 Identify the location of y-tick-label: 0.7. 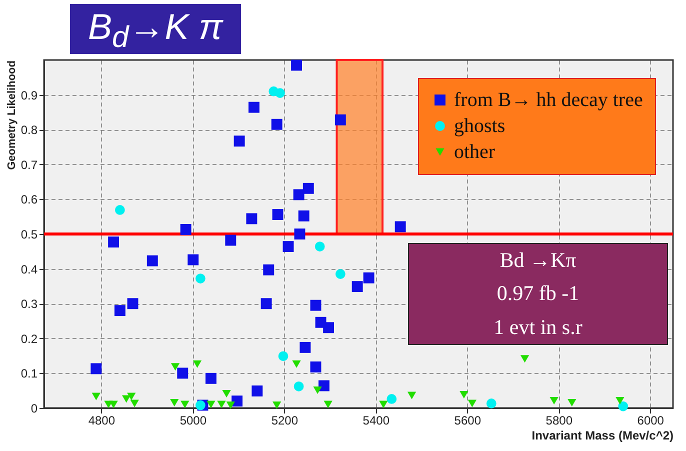
(29, 165).